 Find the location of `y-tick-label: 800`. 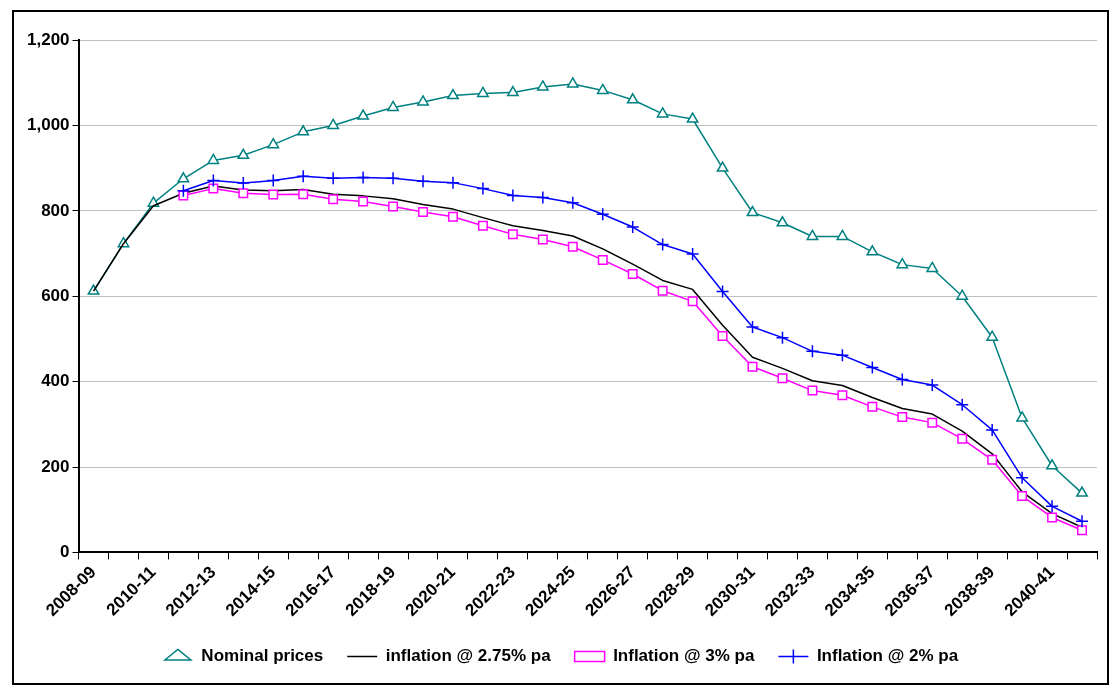

y-tick-label: 800 is located at coordinates (55, 210).